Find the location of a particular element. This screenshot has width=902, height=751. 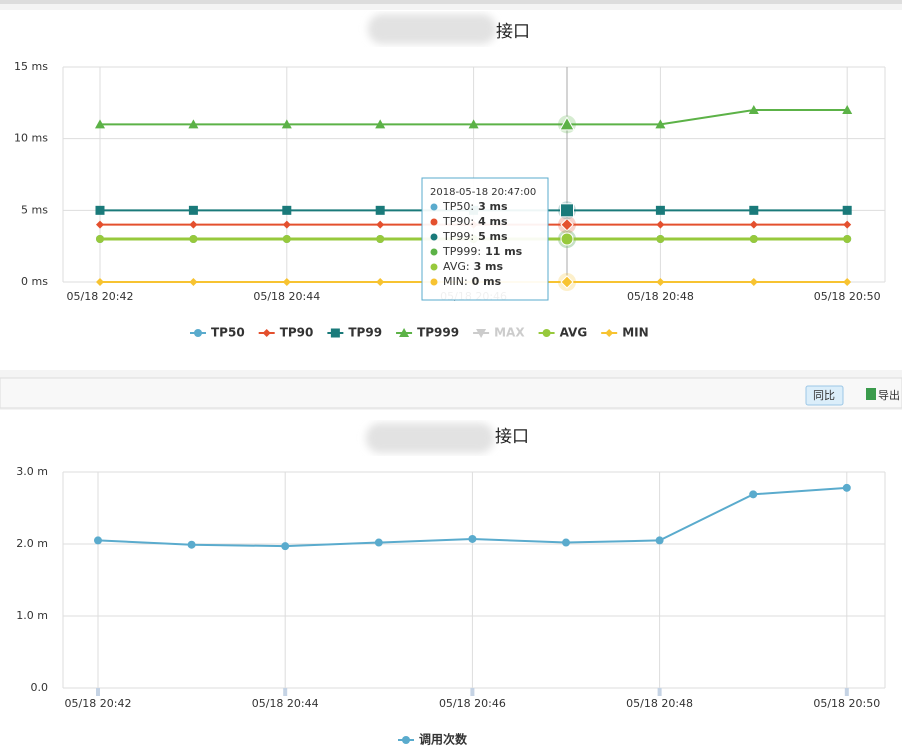

tooltip-label: TP50: is located at coordinates (458, 206).